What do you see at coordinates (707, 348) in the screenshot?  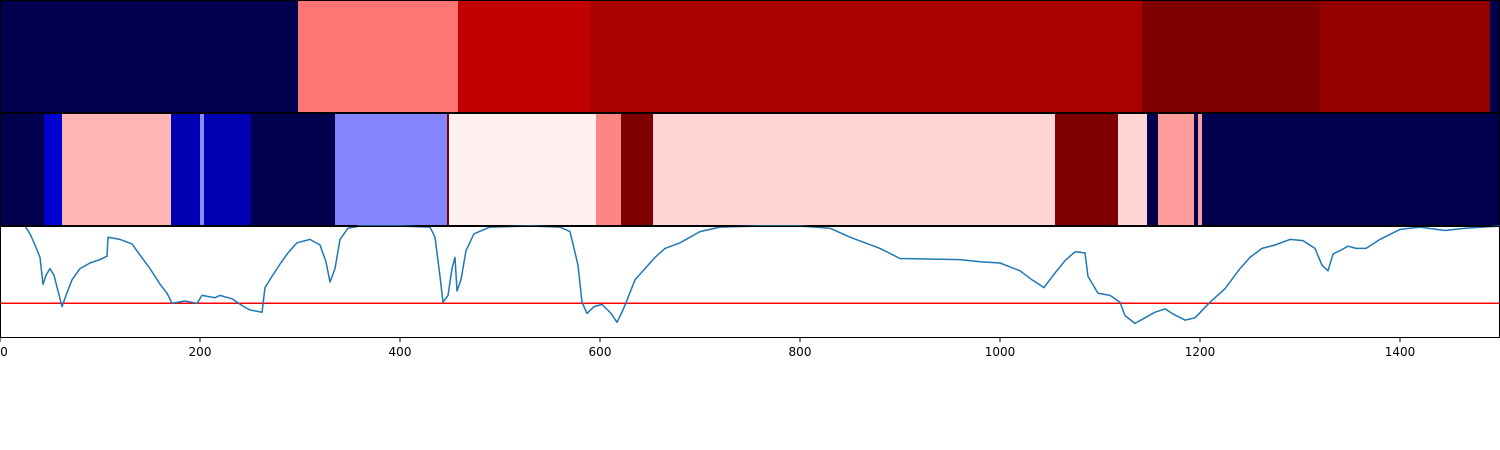 I see `x-axis: 0 200 400 600 800 1000 1200 1400` at bounding box center [707, 348].